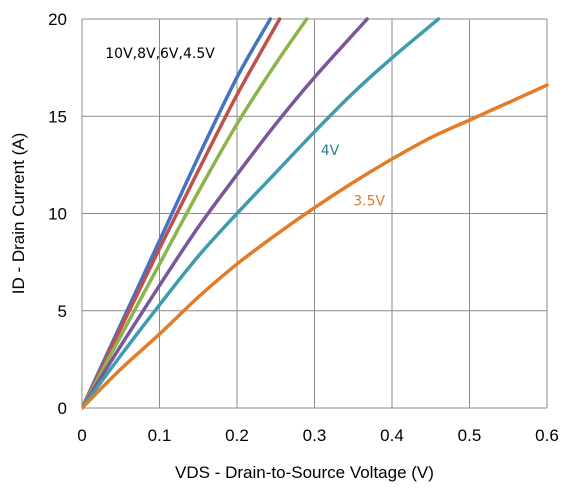  Describe the element at coordinates (470, 435) in the screenshot. I see `x-tick-label: 0.5` at that location.